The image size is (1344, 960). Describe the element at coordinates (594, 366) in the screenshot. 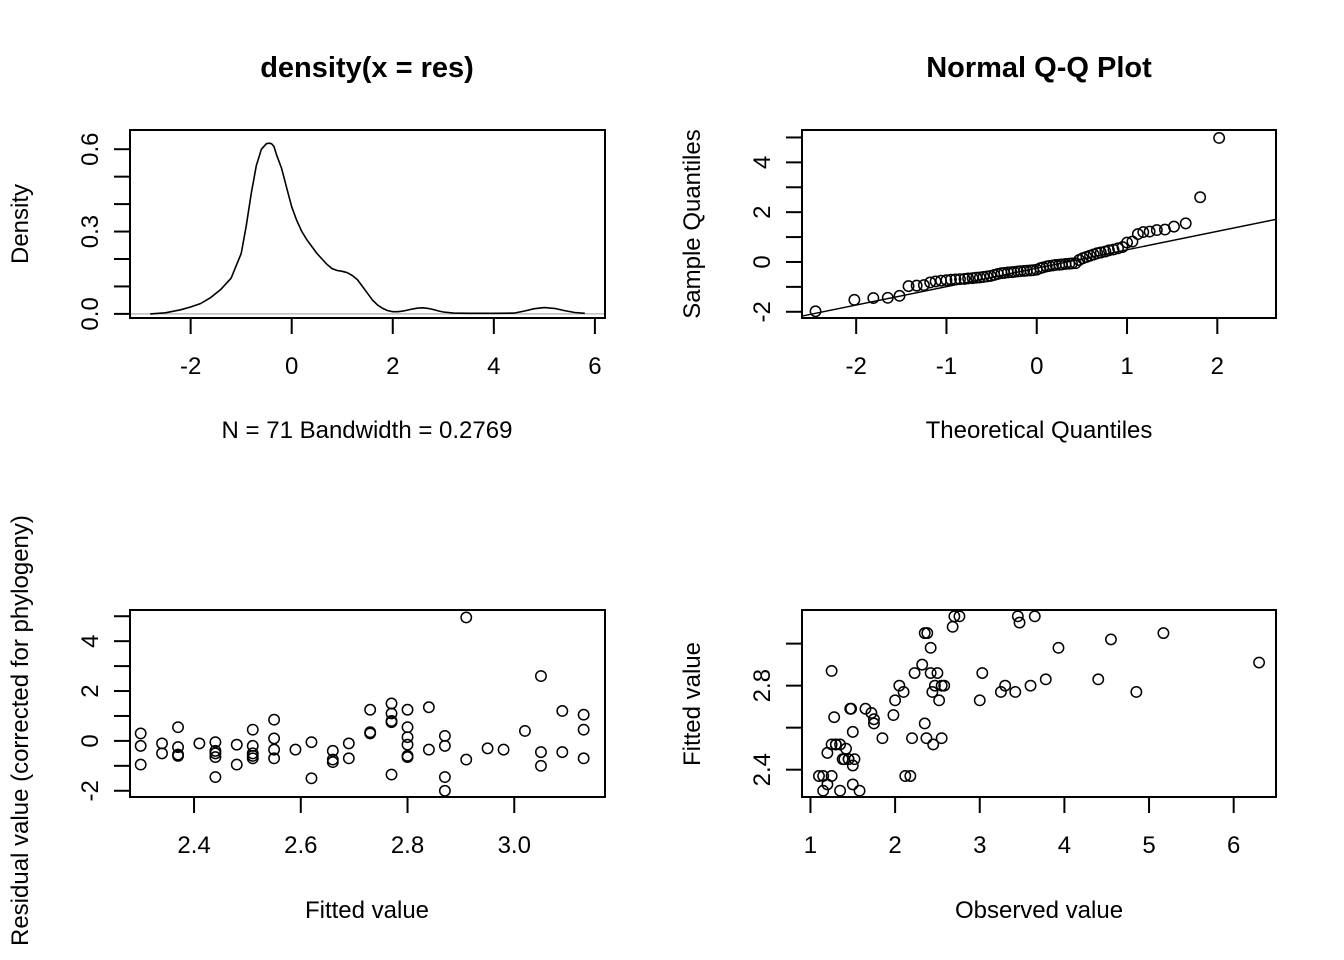

I see `x-tick-label: 6` at that location.